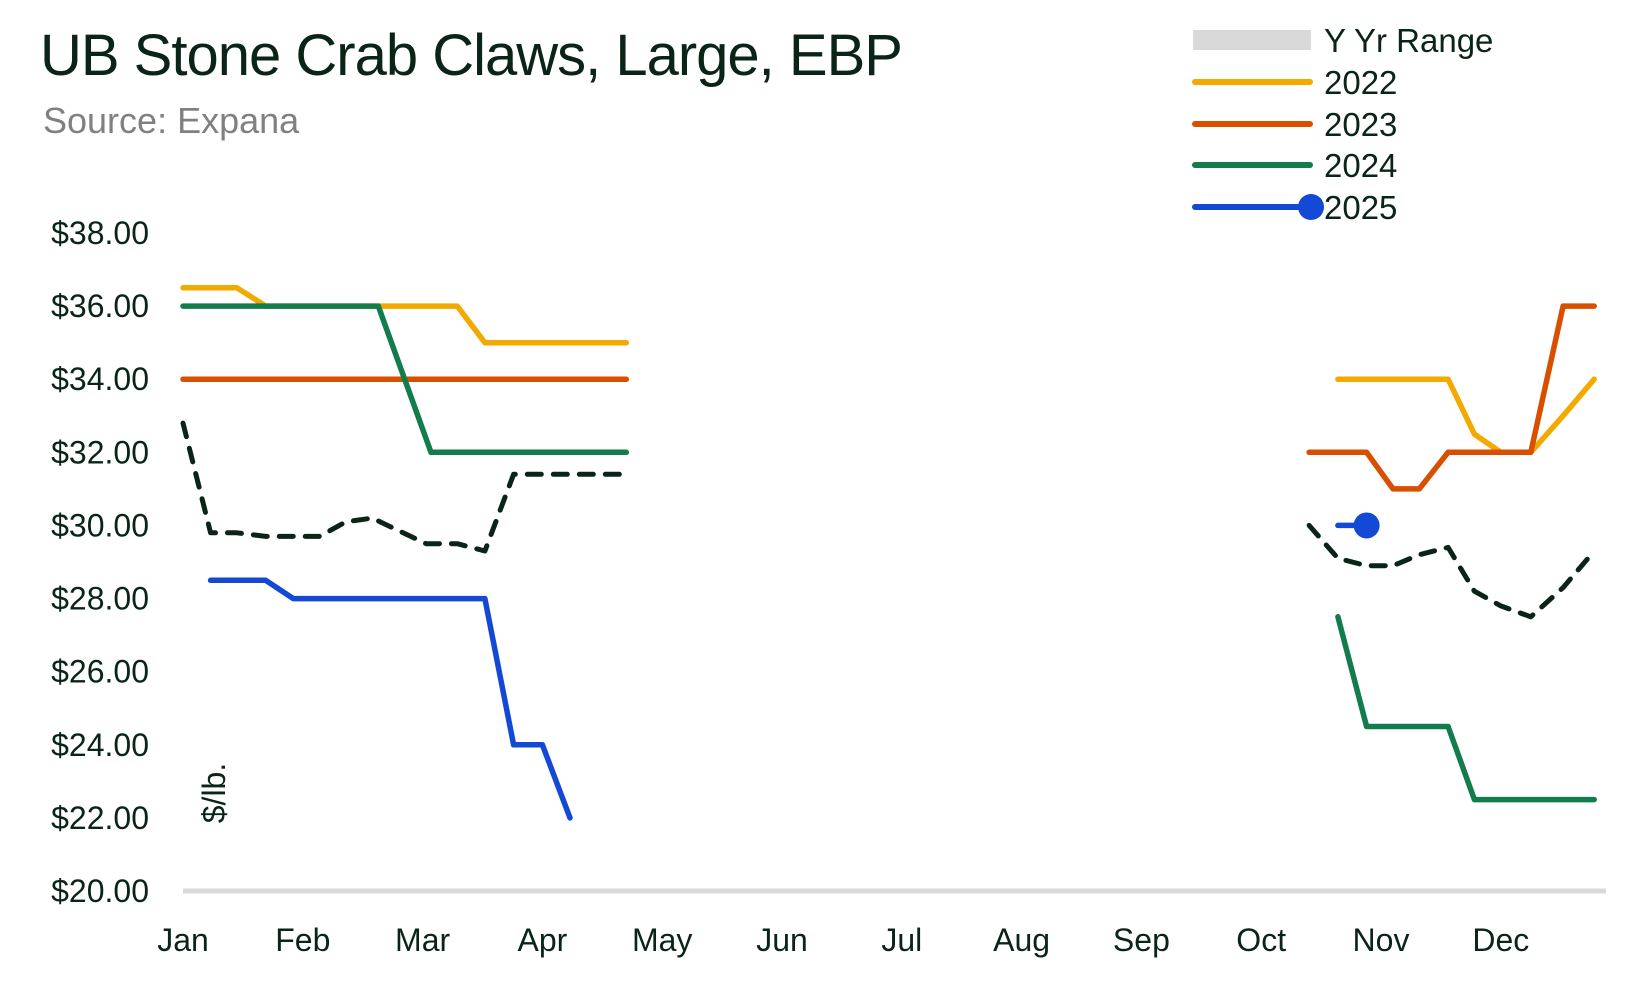 This screenshot has width=1650, height=990. What do you see at coordinates (1311, 207) in the screenshot?
I see `legend-marker` at bounding box center [1311, 207].